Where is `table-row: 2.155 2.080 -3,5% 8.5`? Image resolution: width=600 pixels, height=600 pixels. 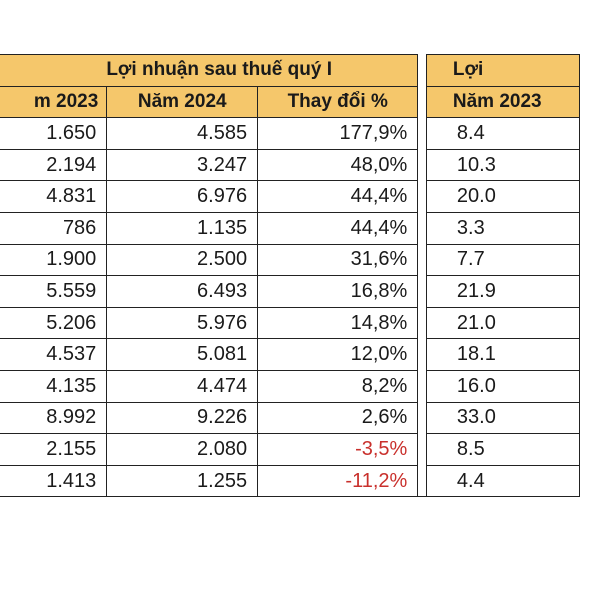
table-row: 2.155 2.080 -3,5% 8.5 is located at coordinates (290, 449).